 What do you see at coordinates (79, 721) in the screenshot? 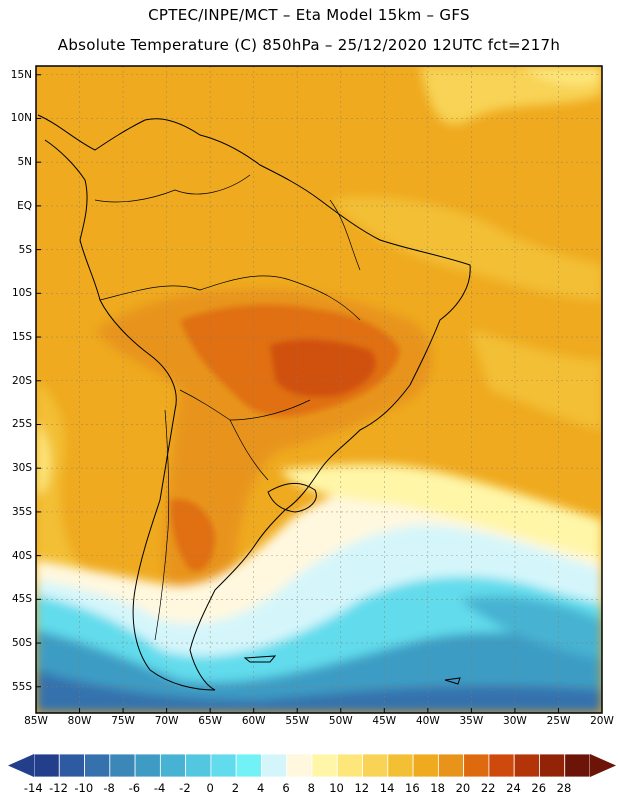
I see `lon-label: 80W` at bounding box center [79, 721].